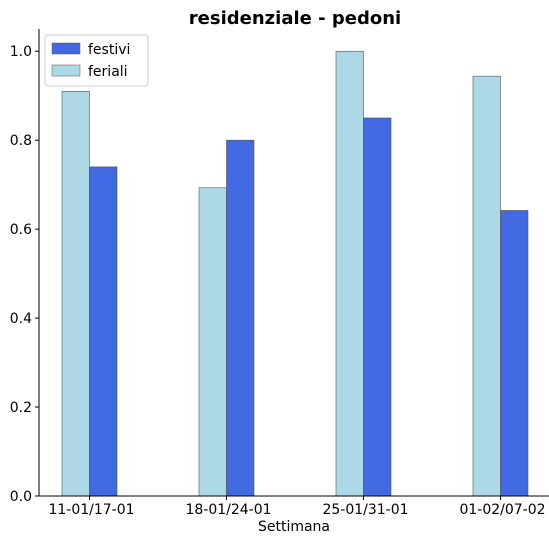  I want to click on legend-swatch-festivi, so click(66, 48).